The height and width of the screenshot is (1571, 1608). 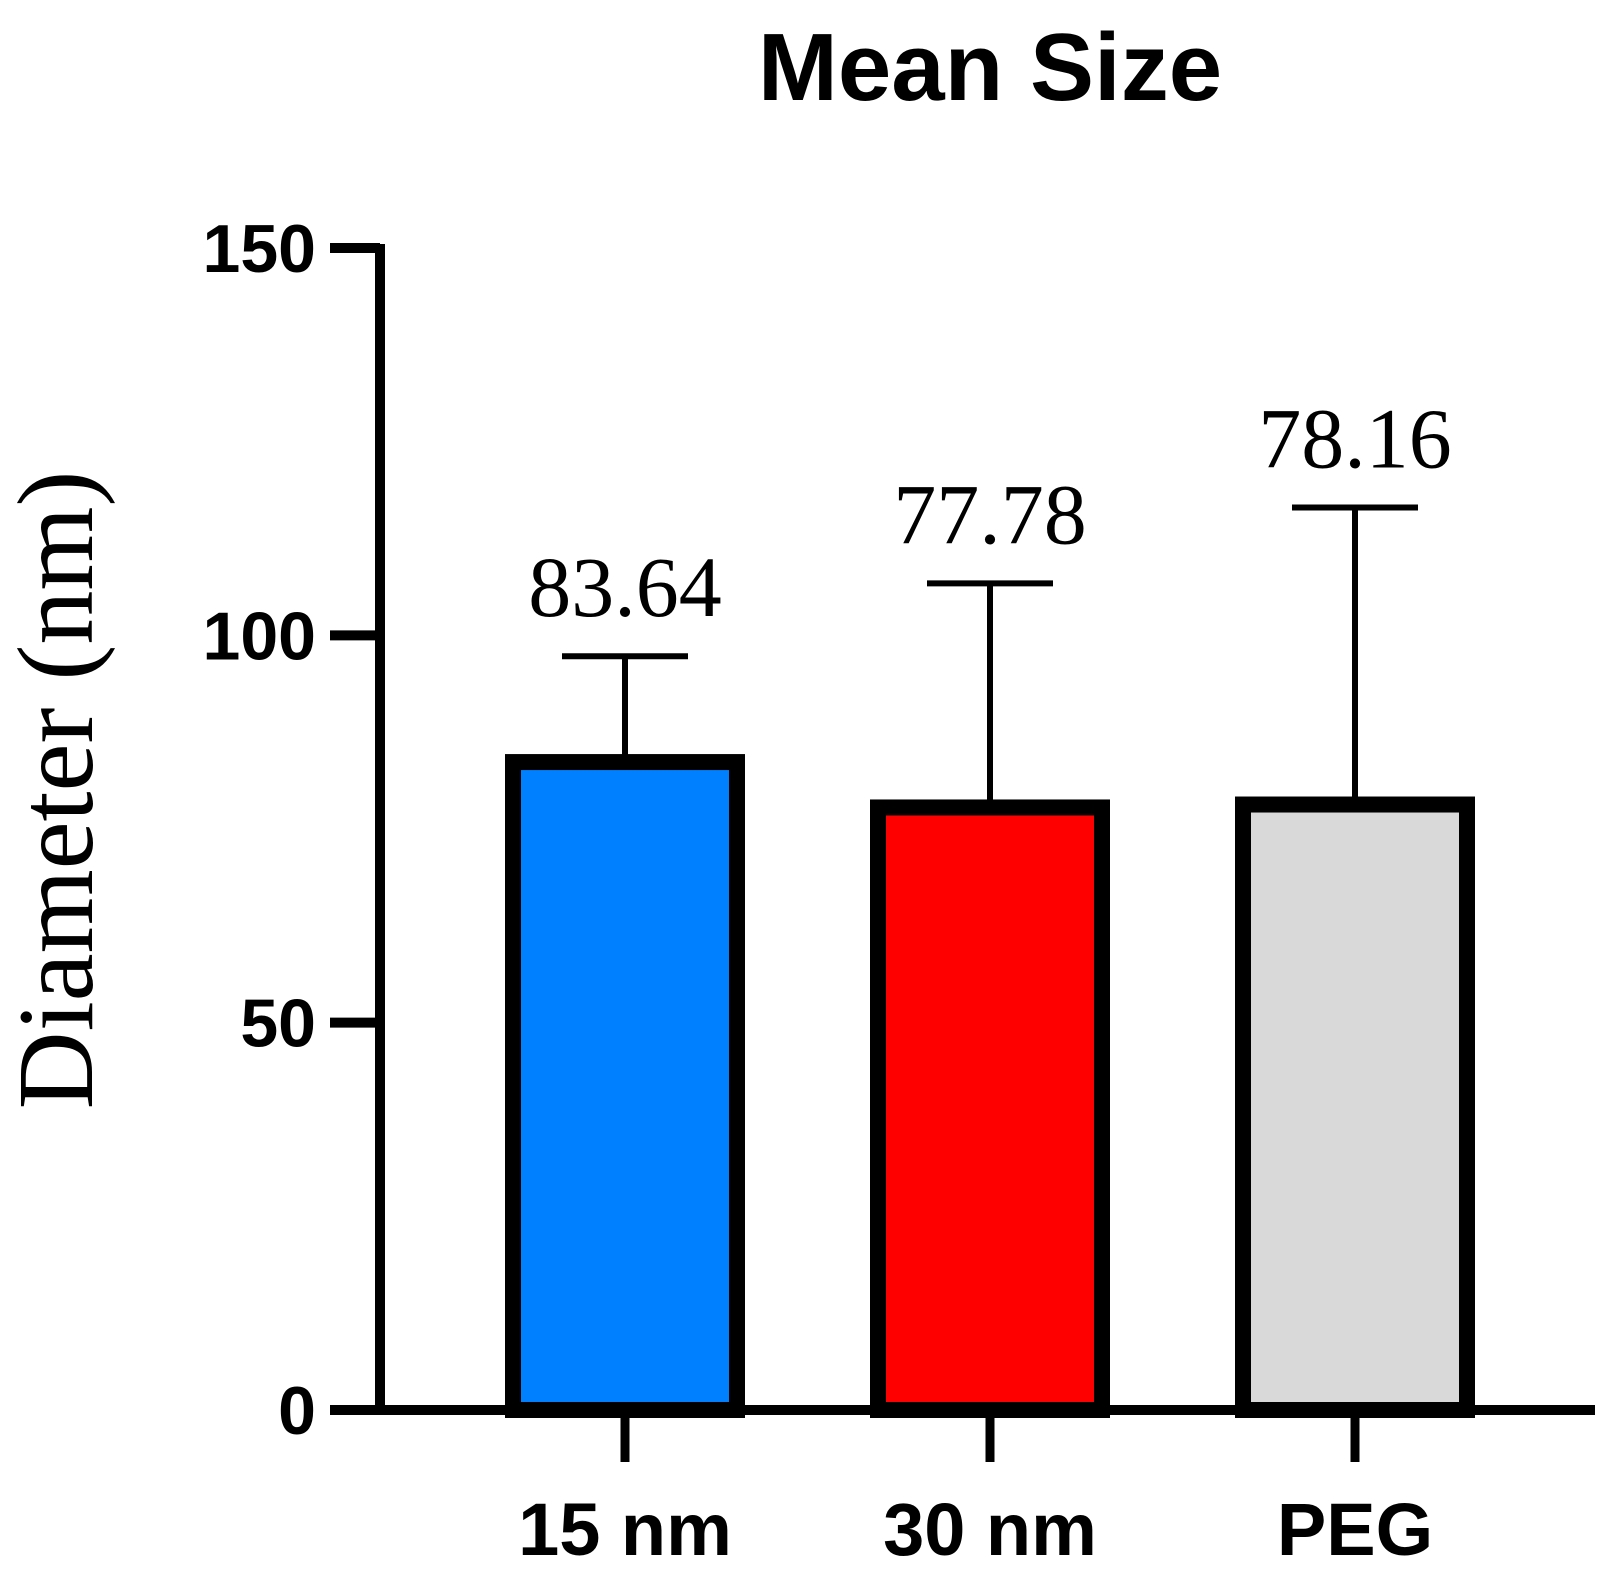 What do you see at coordinates (1355, 1529) in the screenshot?
I see `x-tick-label: PEG` at bounding box center [1355, 1529].